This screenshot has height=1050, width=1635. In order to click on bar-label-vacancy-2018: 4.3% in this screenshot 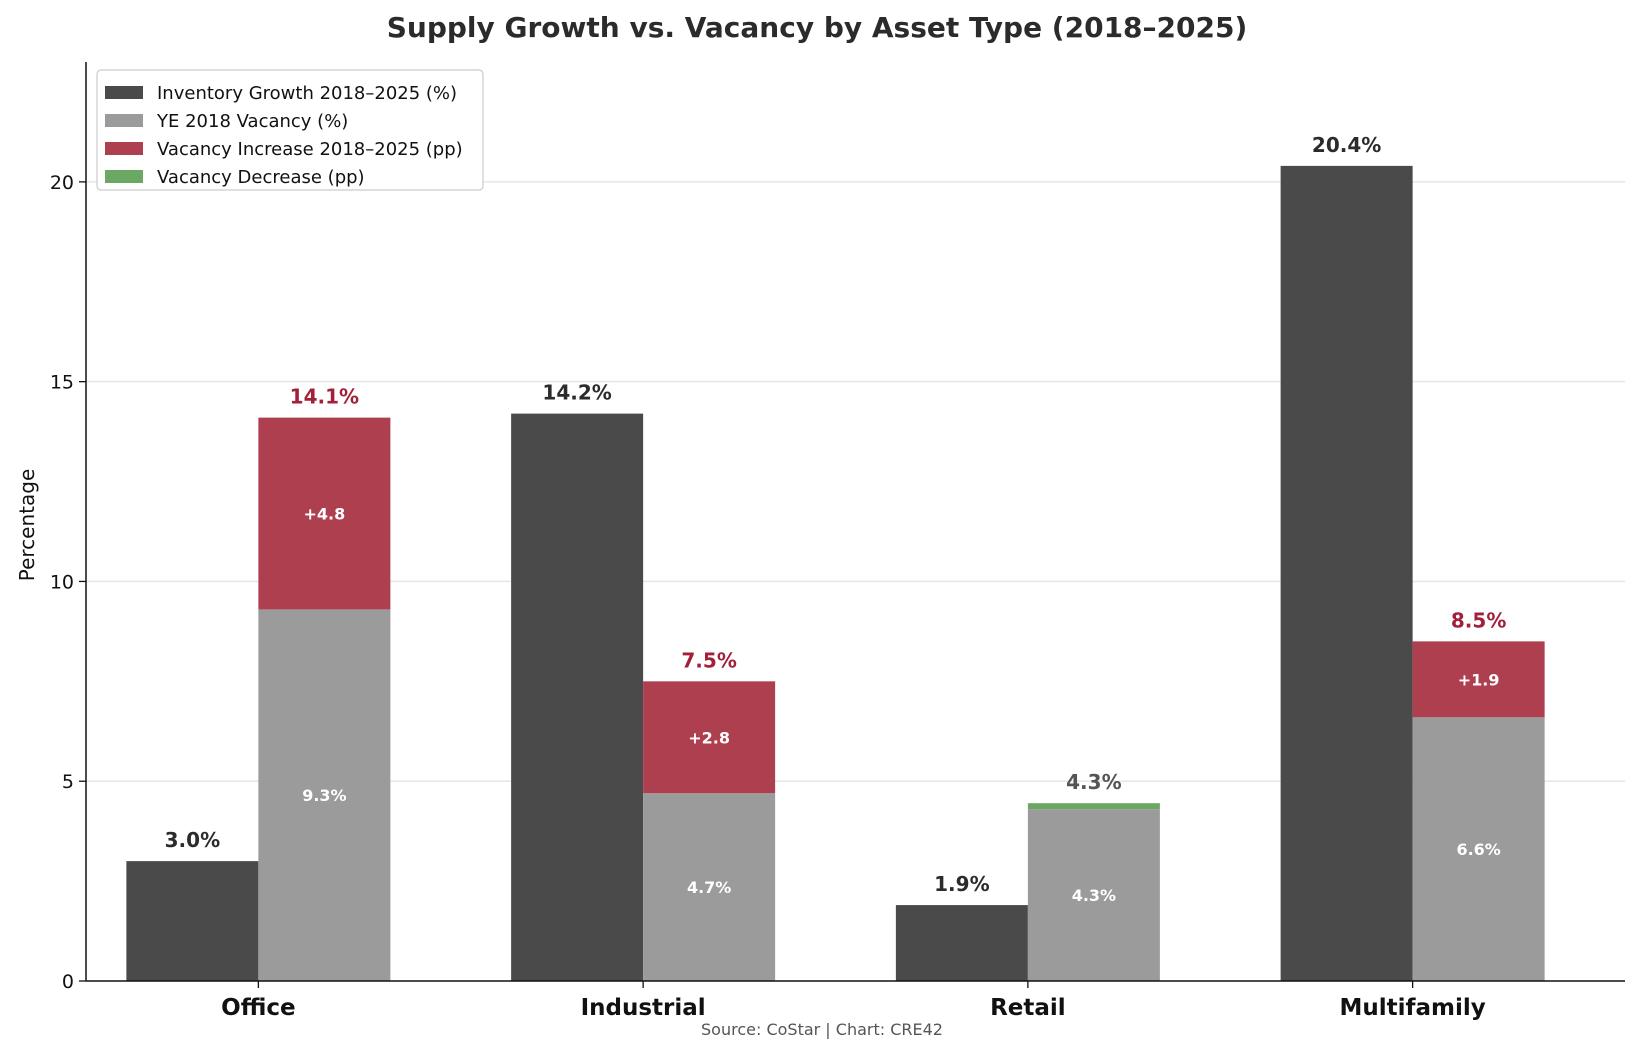, I will do `click(1094, 895)`.